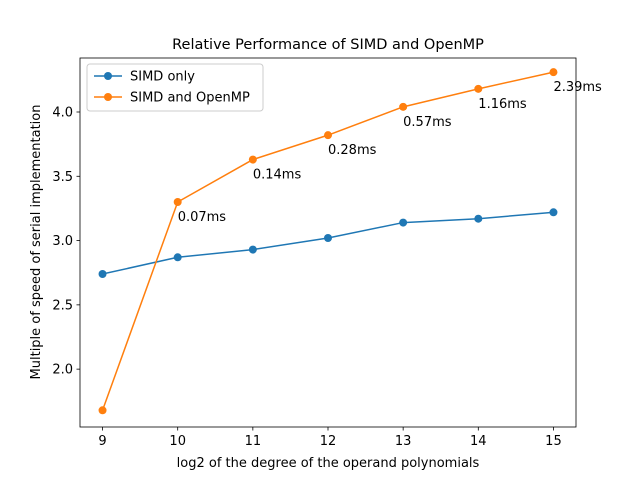  I want to click on y-tick-label: 2.0, so click(62, 370).